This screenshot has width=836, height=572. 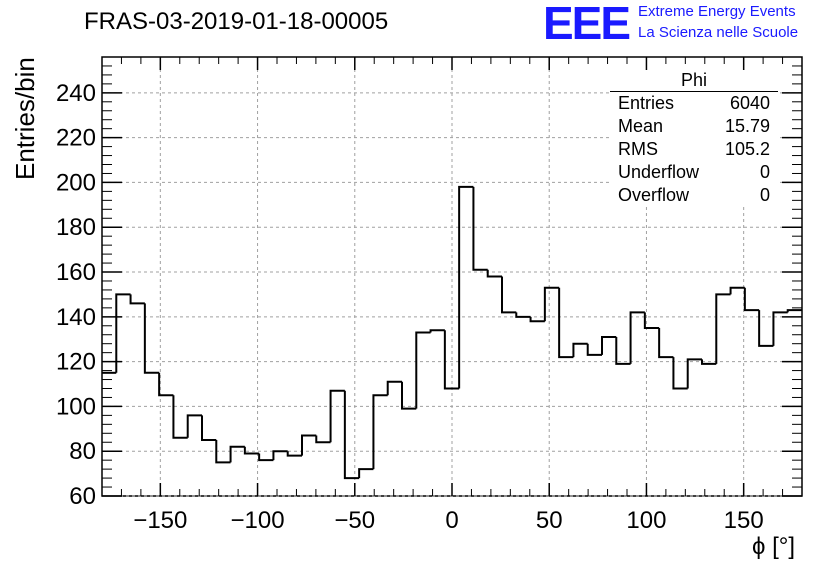 What do you see at coordinates (258, 520) in the screenshot?
I see `x-tick-label: −100` at bounding box center [258, 520].